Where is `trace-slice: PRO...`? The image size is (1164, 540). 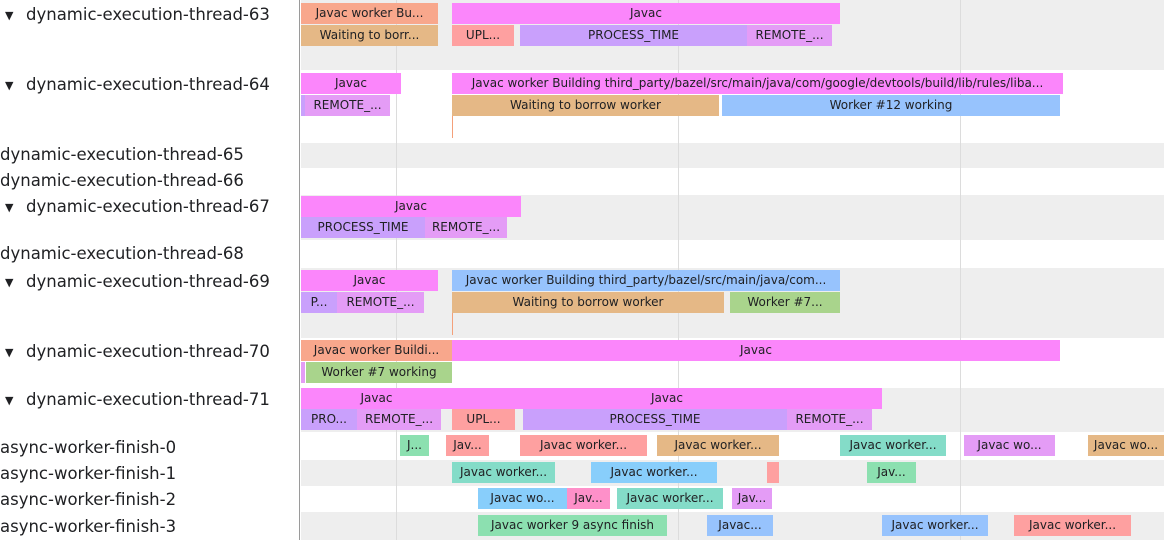 trace-slice: PRO... is located at coordinates (329, 419).